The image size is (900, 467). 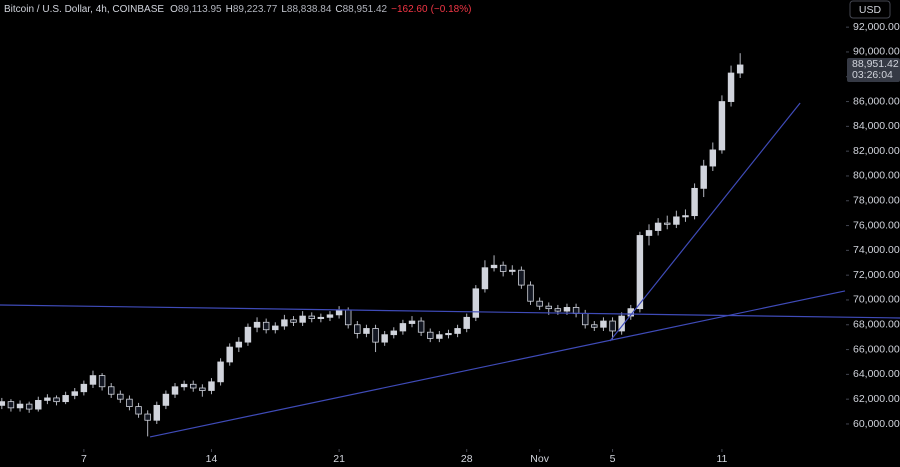 I want to click on ohlc-key: O, so click(x=174, y=9).